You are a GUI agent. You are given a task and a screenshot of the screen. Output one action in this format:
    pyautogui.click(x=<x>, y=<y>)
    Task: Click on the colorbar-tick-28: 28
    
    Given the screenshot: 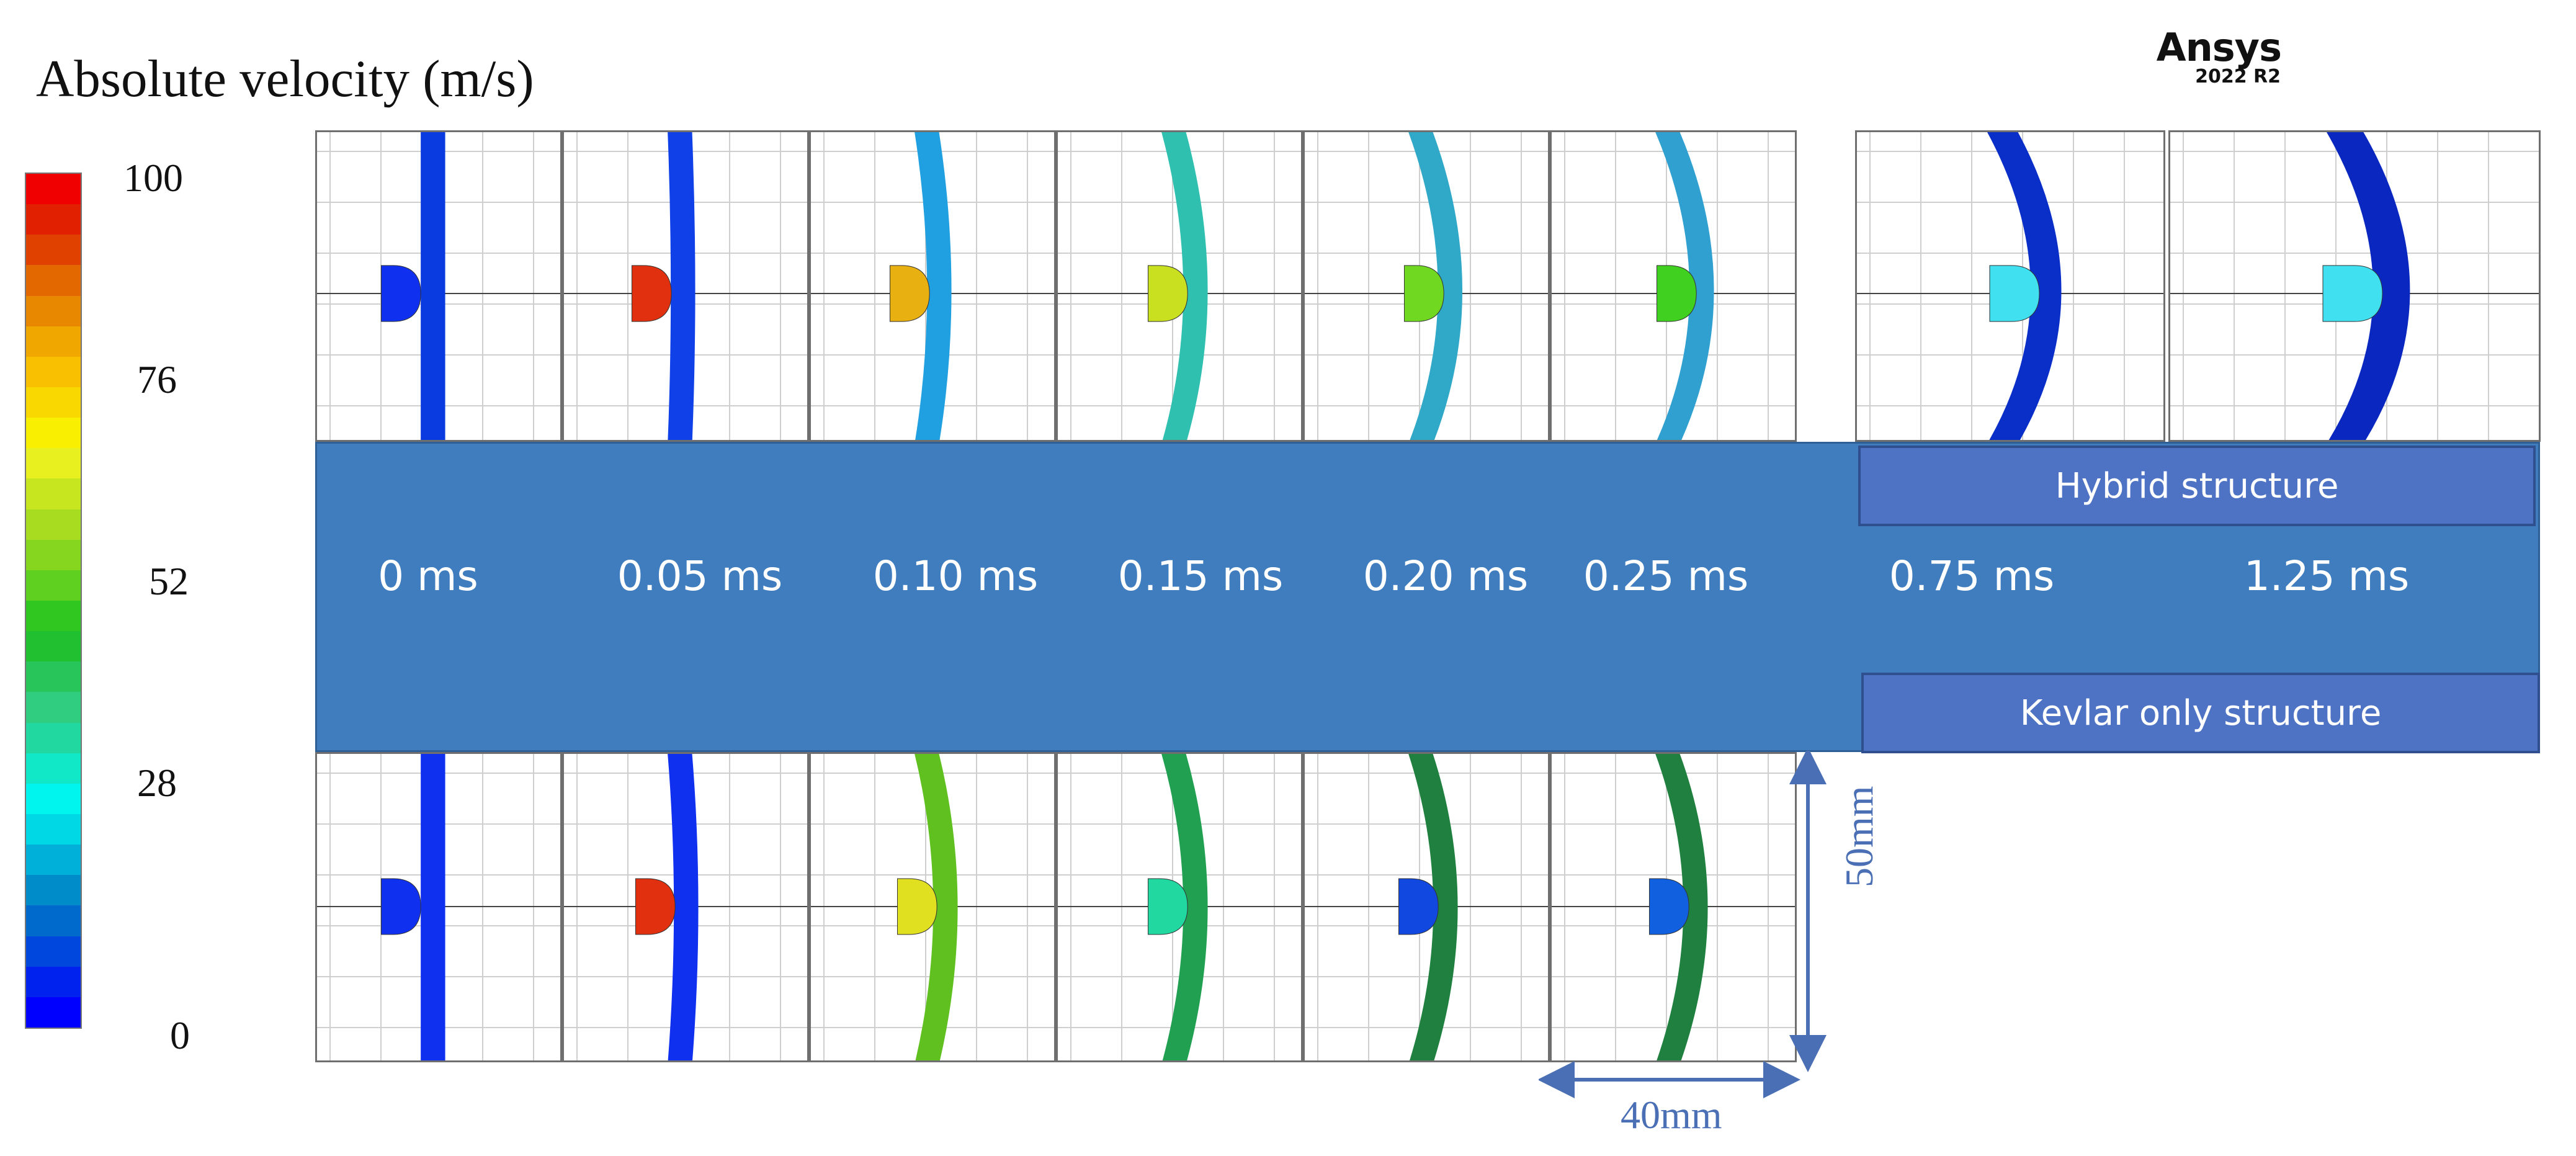 What is the action you would take?
    pyautogui.click(x=157, y=783)
    